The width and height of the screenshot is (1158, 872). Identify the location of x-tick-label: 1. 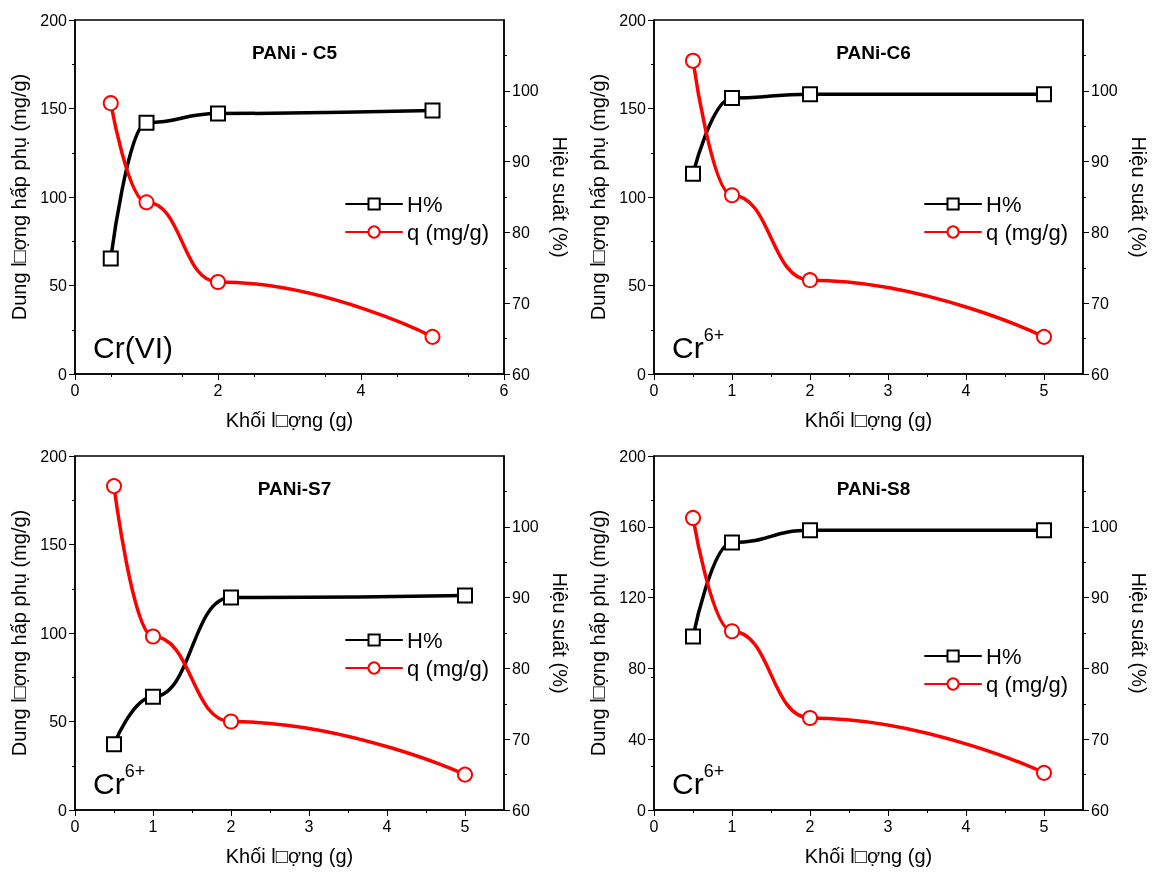
(153, 826).